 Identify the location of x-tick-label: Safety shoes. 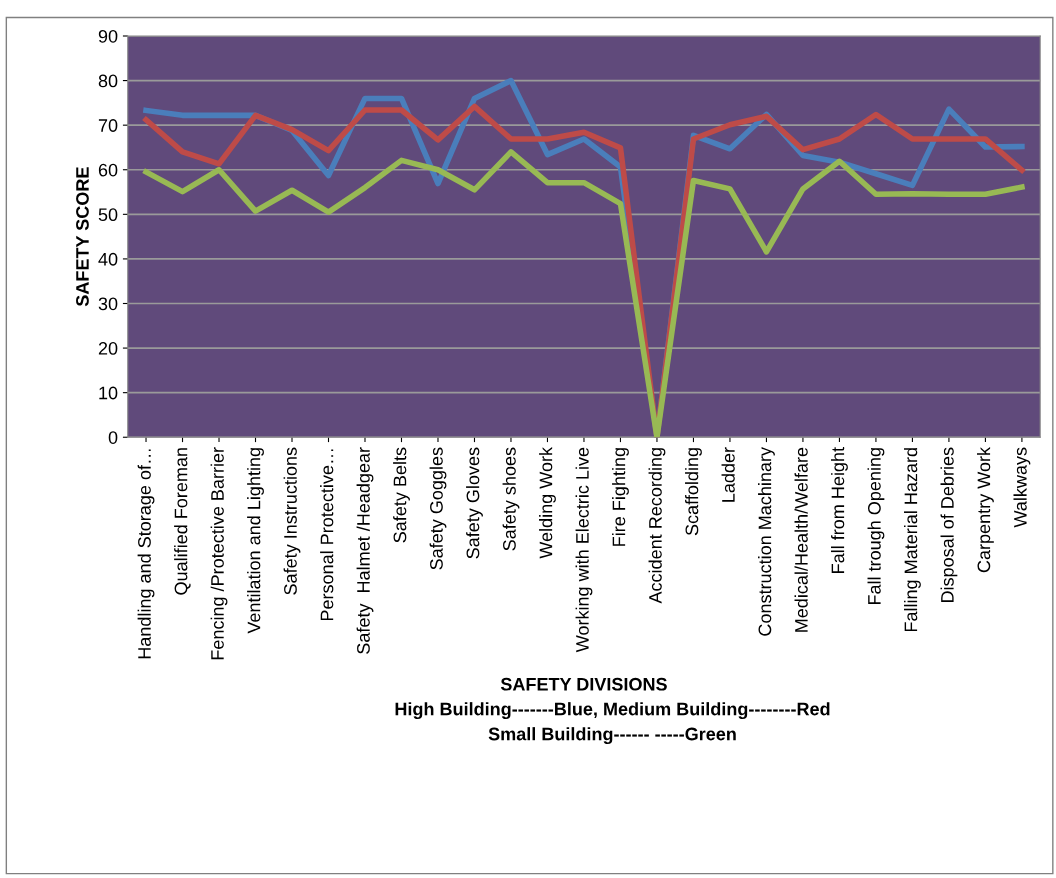
(511, 499).